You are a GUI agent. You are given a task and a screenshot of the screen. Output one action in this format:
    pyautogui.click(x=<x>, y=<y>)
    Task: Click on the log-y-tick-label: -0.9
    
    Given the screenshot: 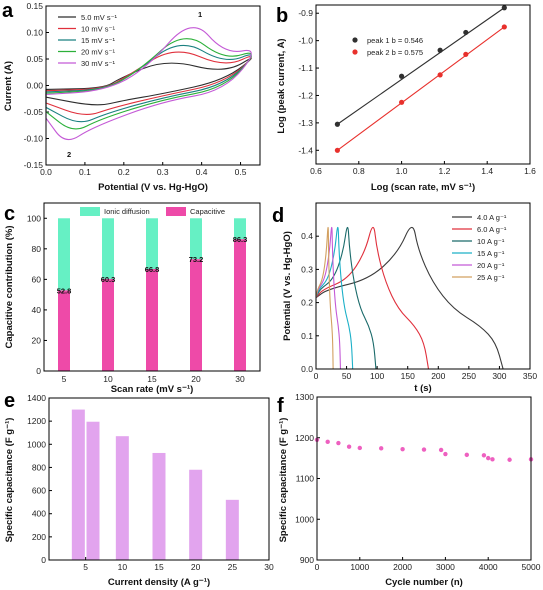 What is the action you would take?
    pyautogui.click(x=305, y=13)
    